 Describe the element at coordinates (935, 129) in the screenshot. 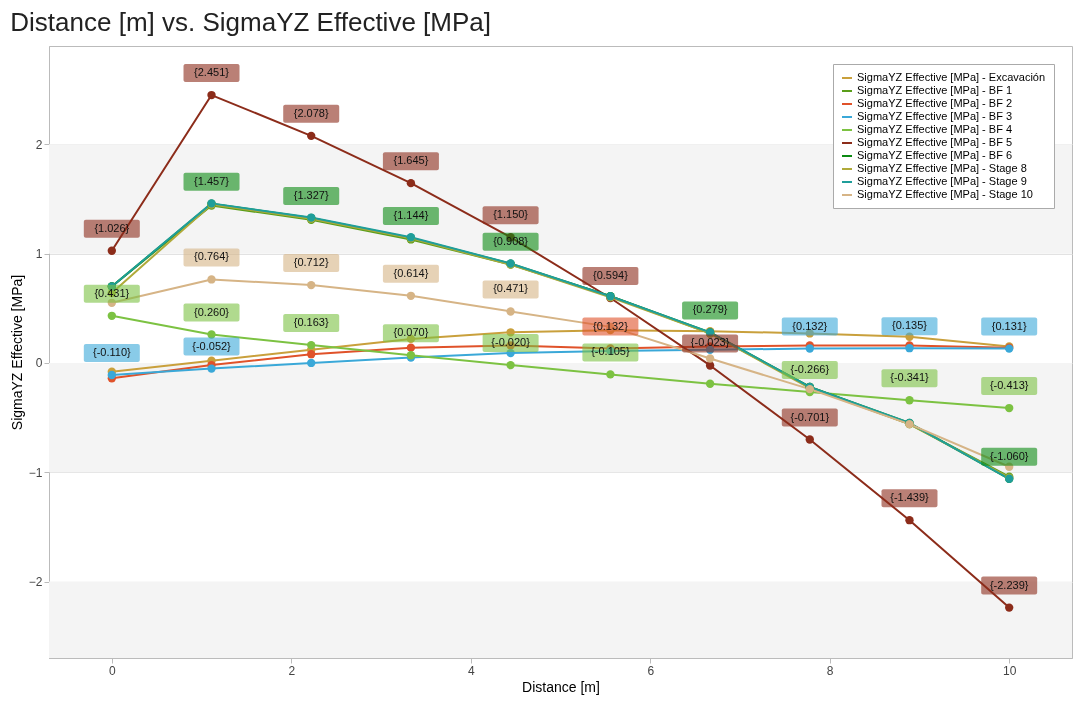

I see `legend-label: SigmaYZ Effective [MPa] - BF 4` at that location.